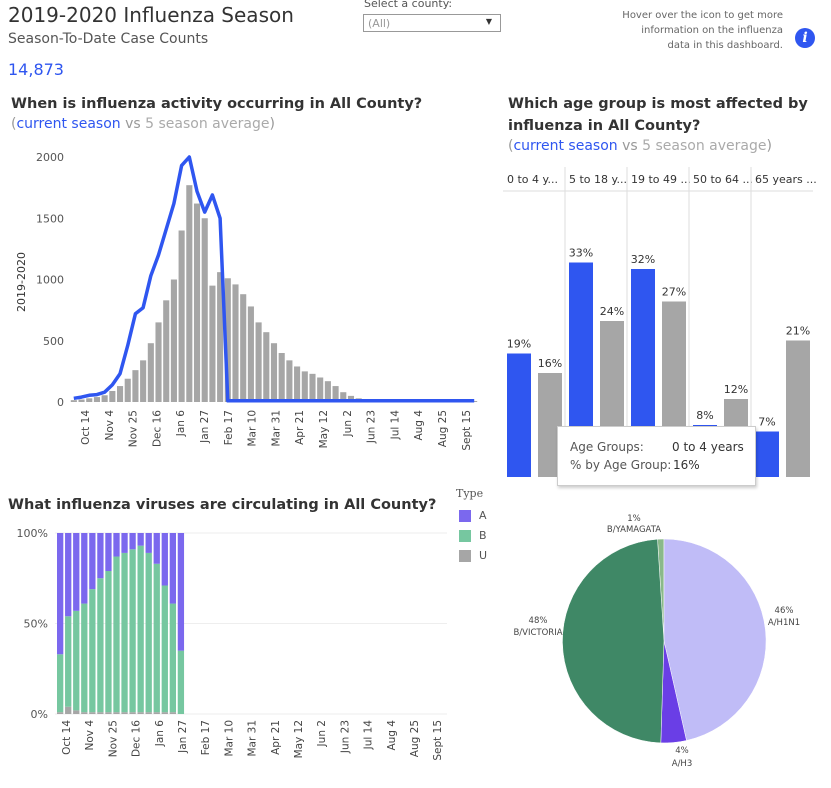 This screenshot has height=788, width=831. Describe the element at coordinates (511, 146) in the screenshot. I see `legend-paren-open: (` at that location.